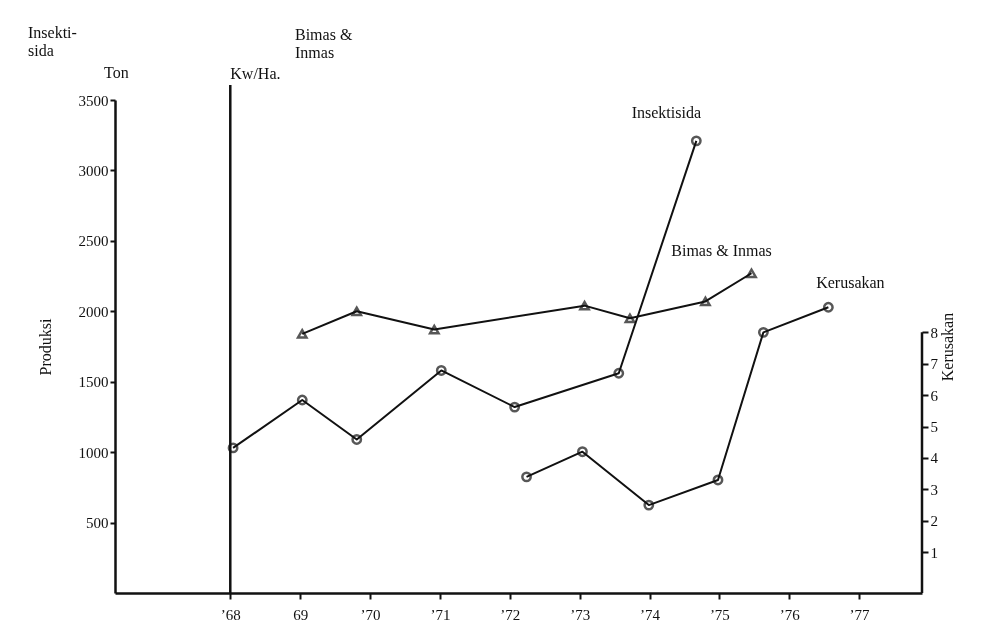  What do you see at coordinates (934, 458) in the screenshot?
I see `y2-tick-label: 4` at bounding box center [934, 458].